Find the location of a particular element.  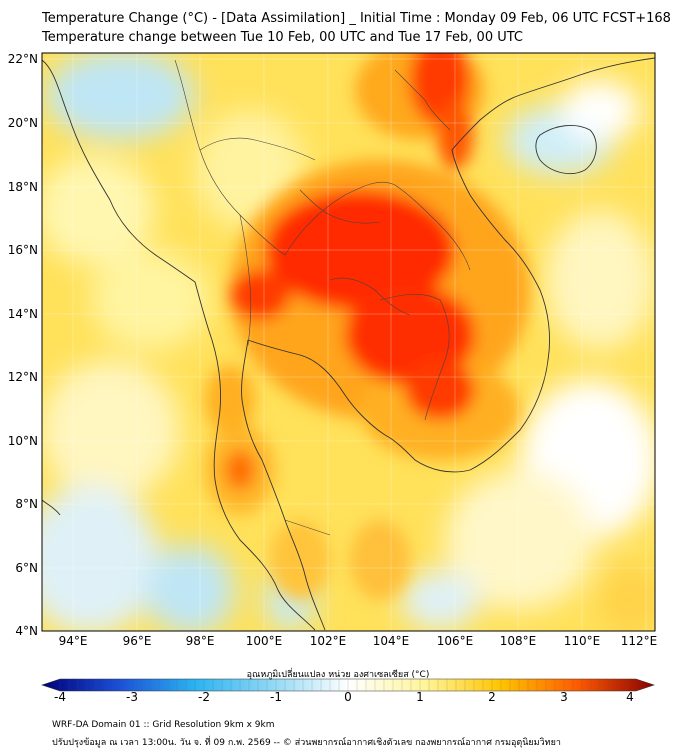

lat-label: 4°N is located at coordinates (26, 631).